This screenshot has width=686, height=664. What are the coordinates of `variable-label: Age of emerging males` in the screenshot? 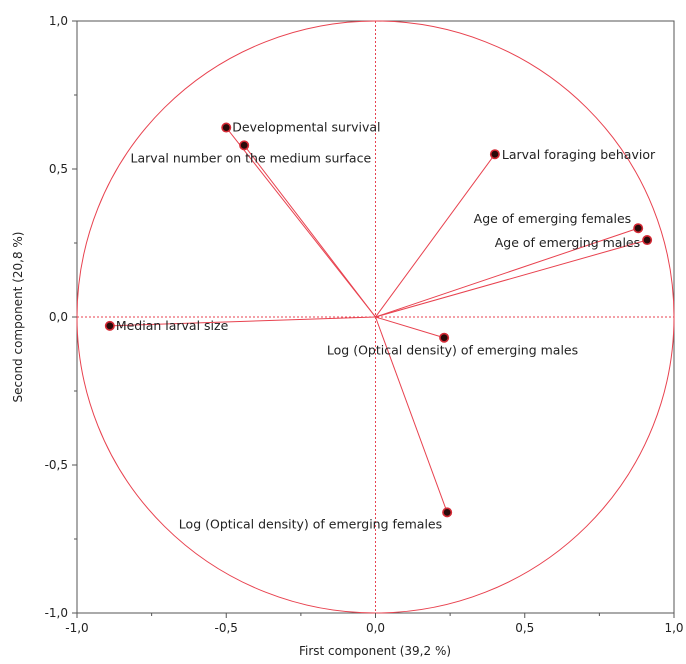 It's located at (567, 242).